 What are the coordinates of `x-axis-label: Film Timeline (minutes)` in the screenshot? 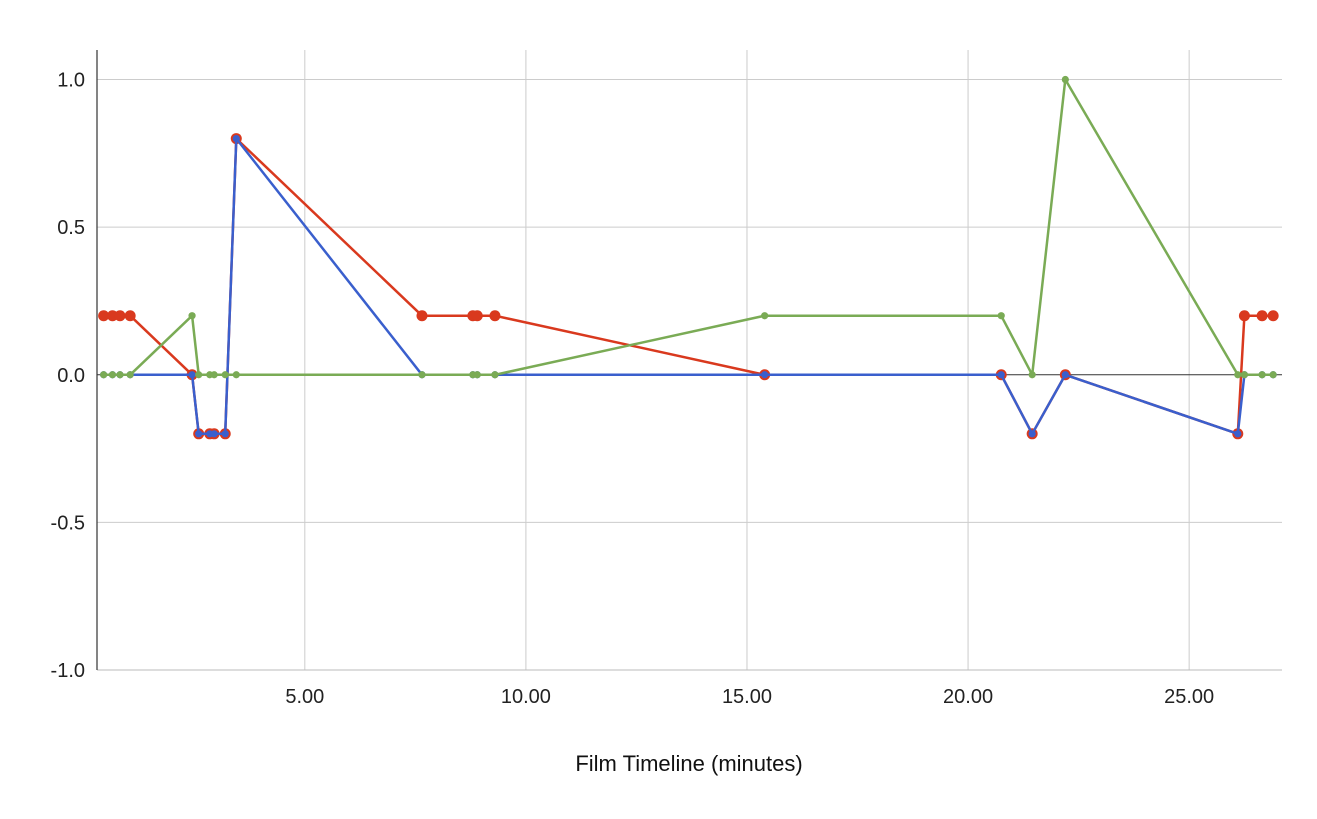 It's located at (688, 763).